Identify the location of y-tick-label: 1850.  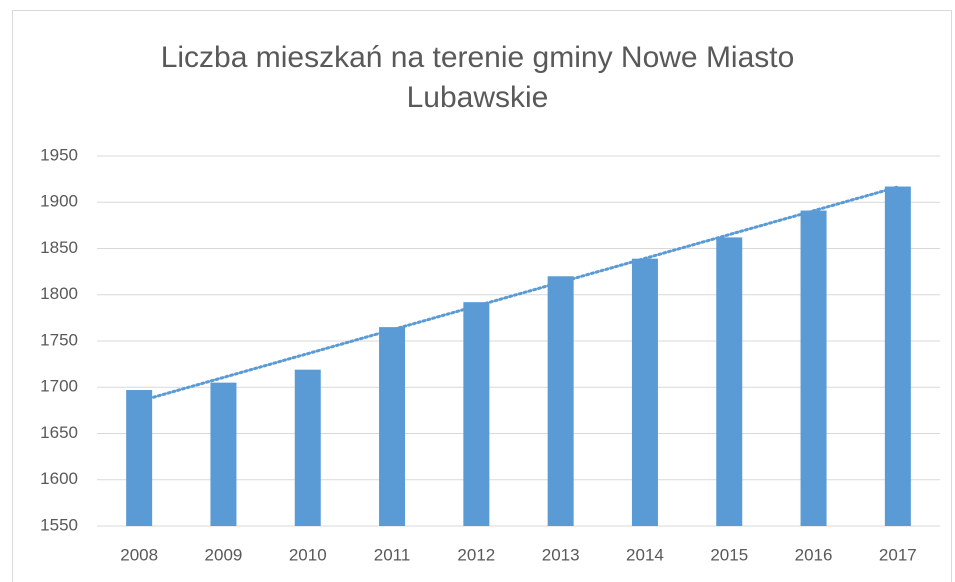
(59, 247).